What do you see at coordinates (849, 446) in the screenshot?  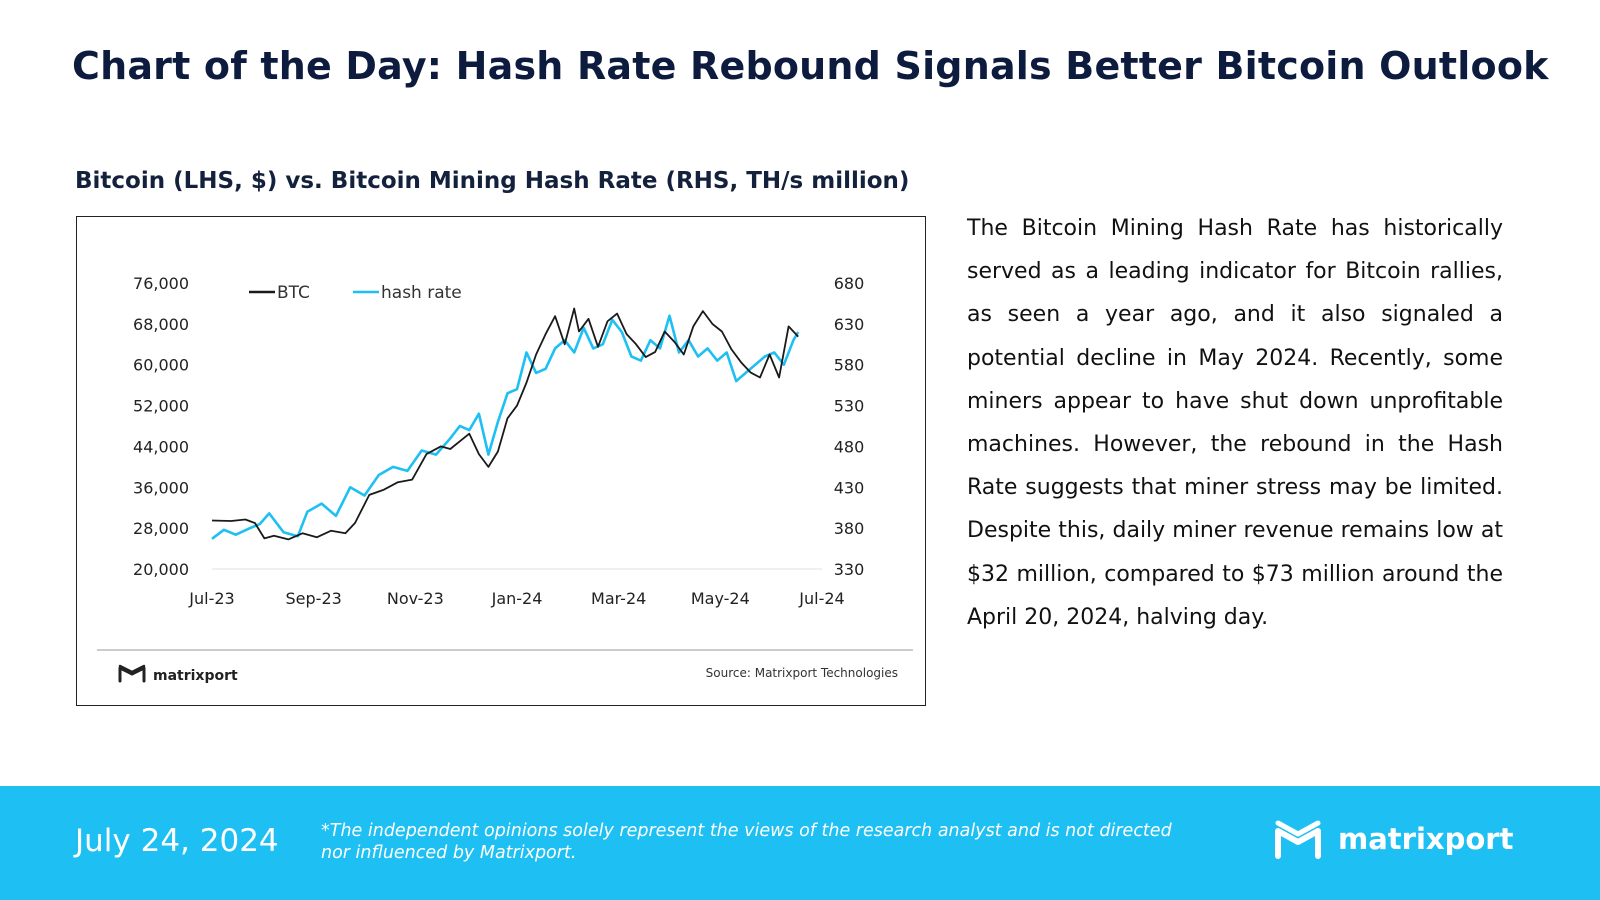 I see `right-axis-tick-label: 480` at bounding box center [849, 446].